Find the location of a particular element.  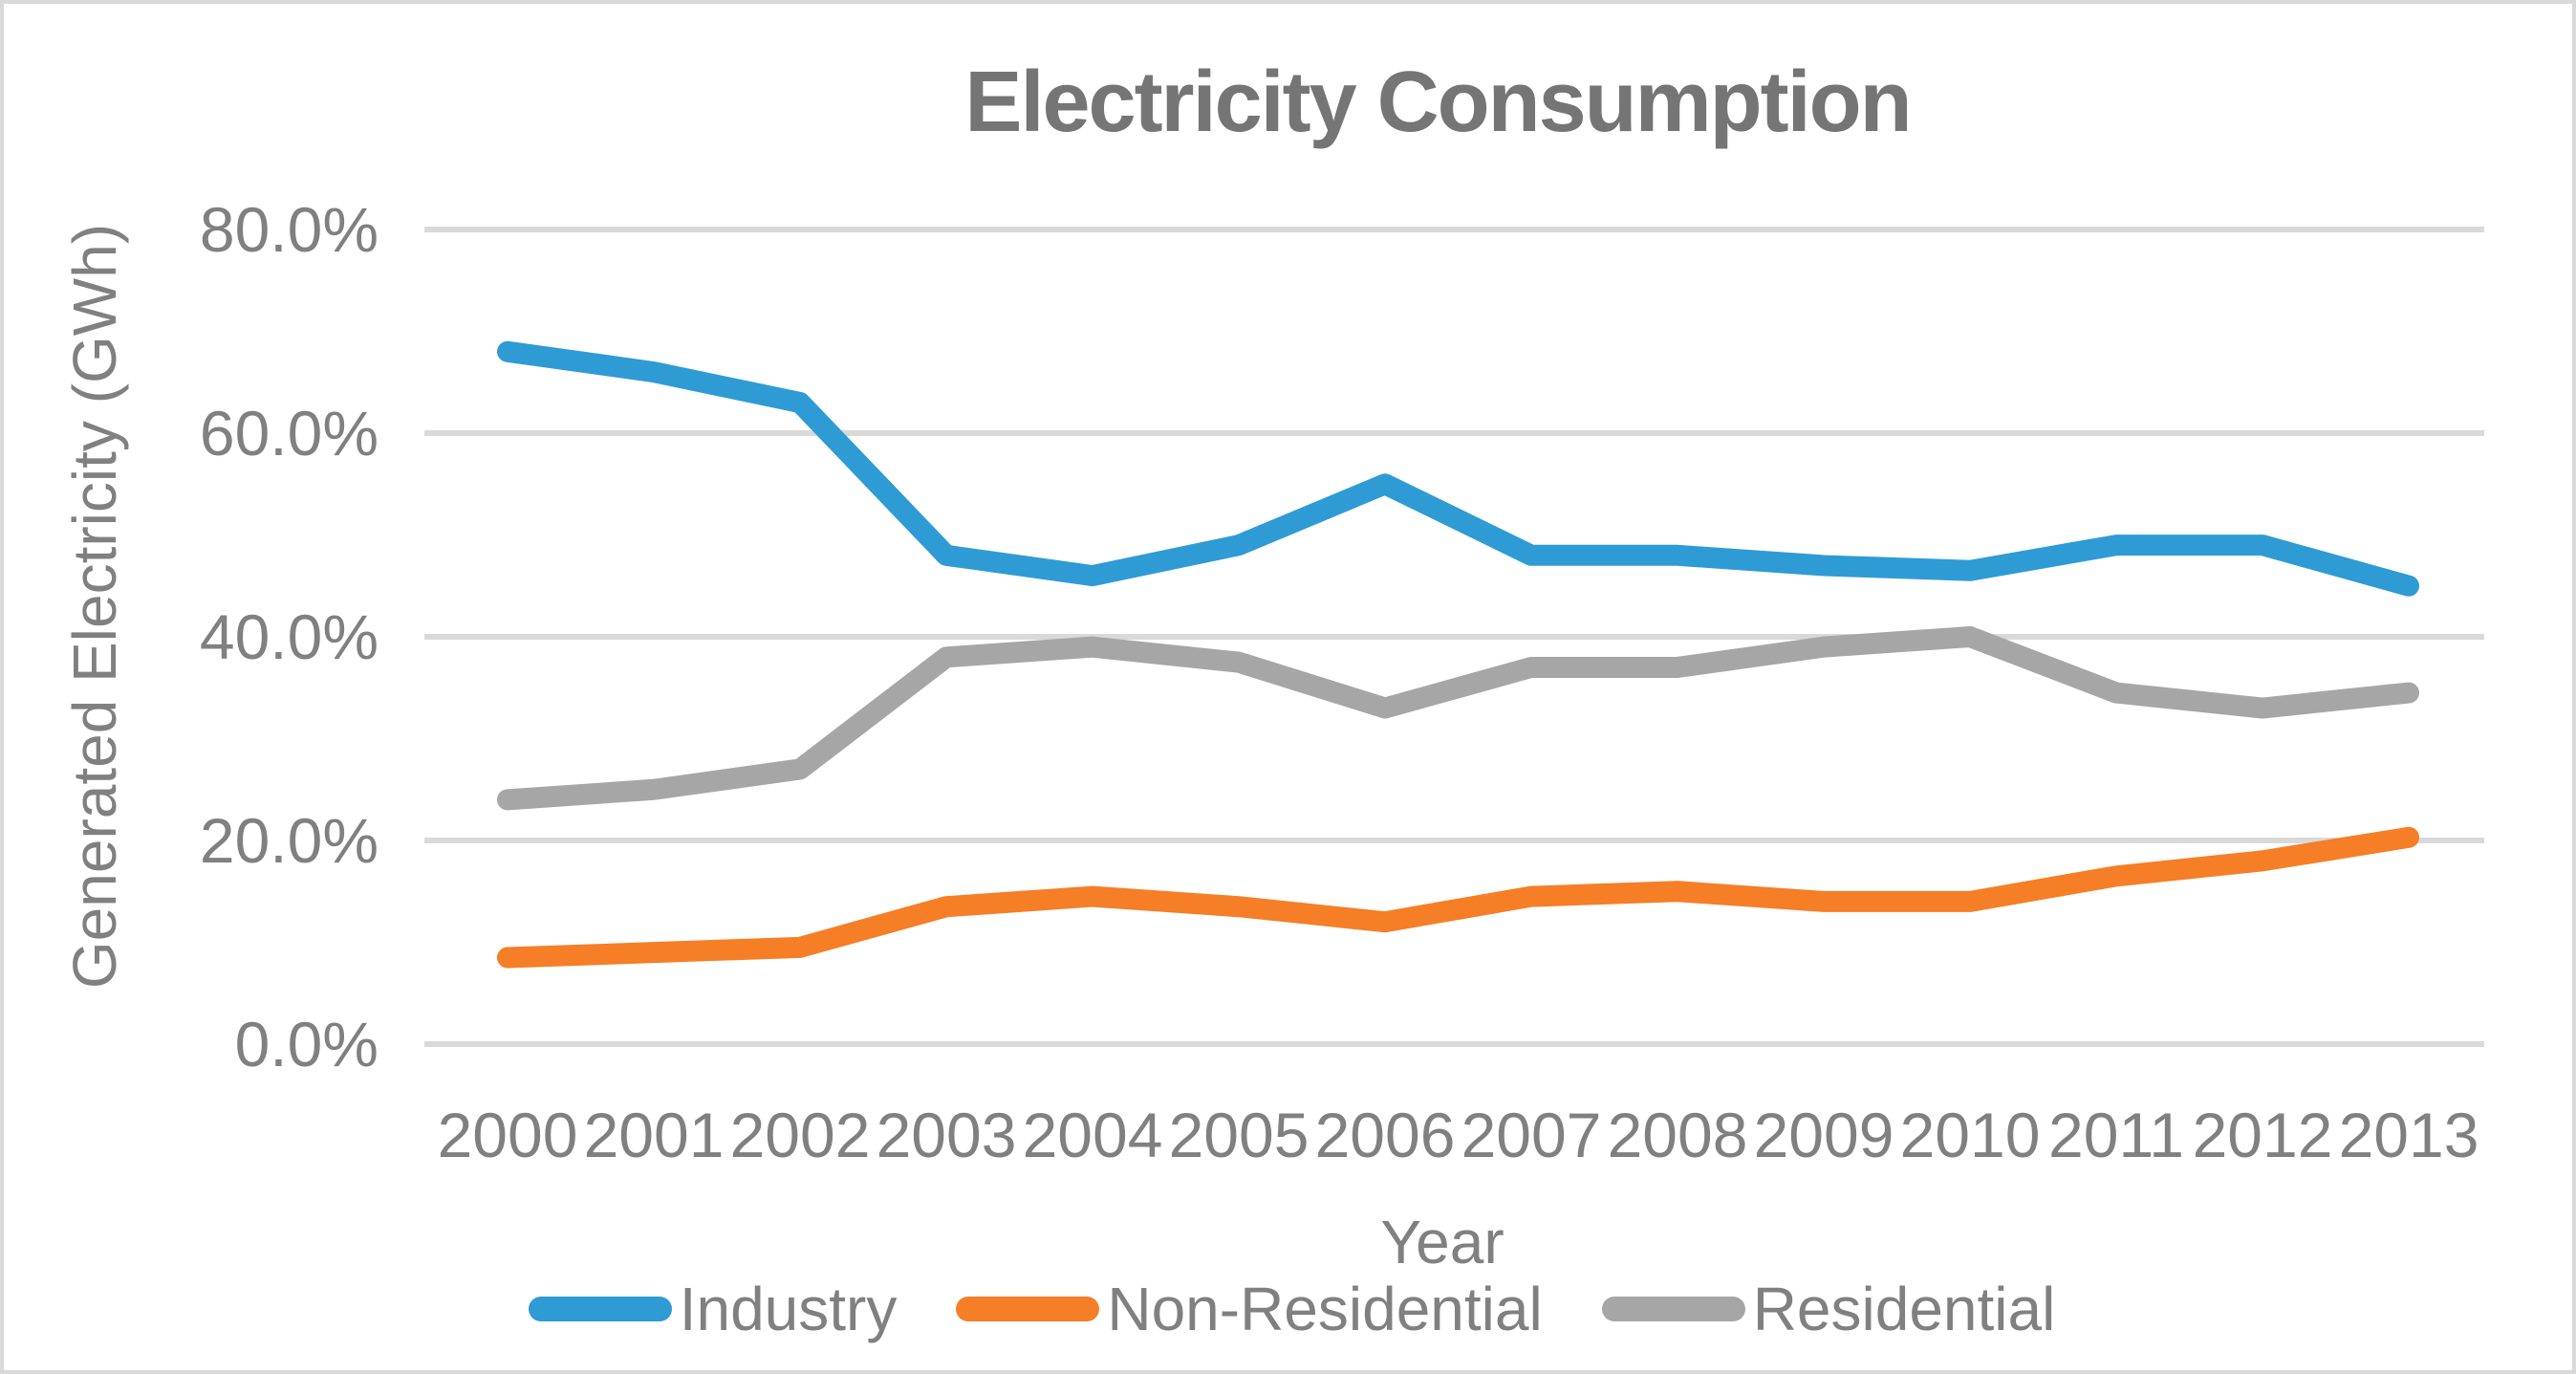

x-tick-label: 2002 is located at coordinates (800, 1135).